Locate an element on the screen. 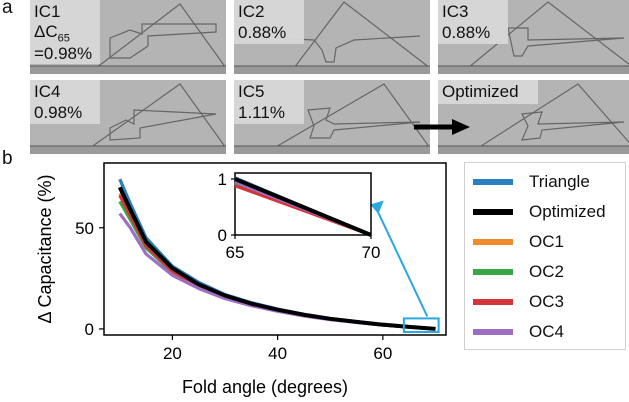 Image resolution: width=629 pixels, height=402 pixels. legend-label: OC2 is located at coordinates (546, 271).